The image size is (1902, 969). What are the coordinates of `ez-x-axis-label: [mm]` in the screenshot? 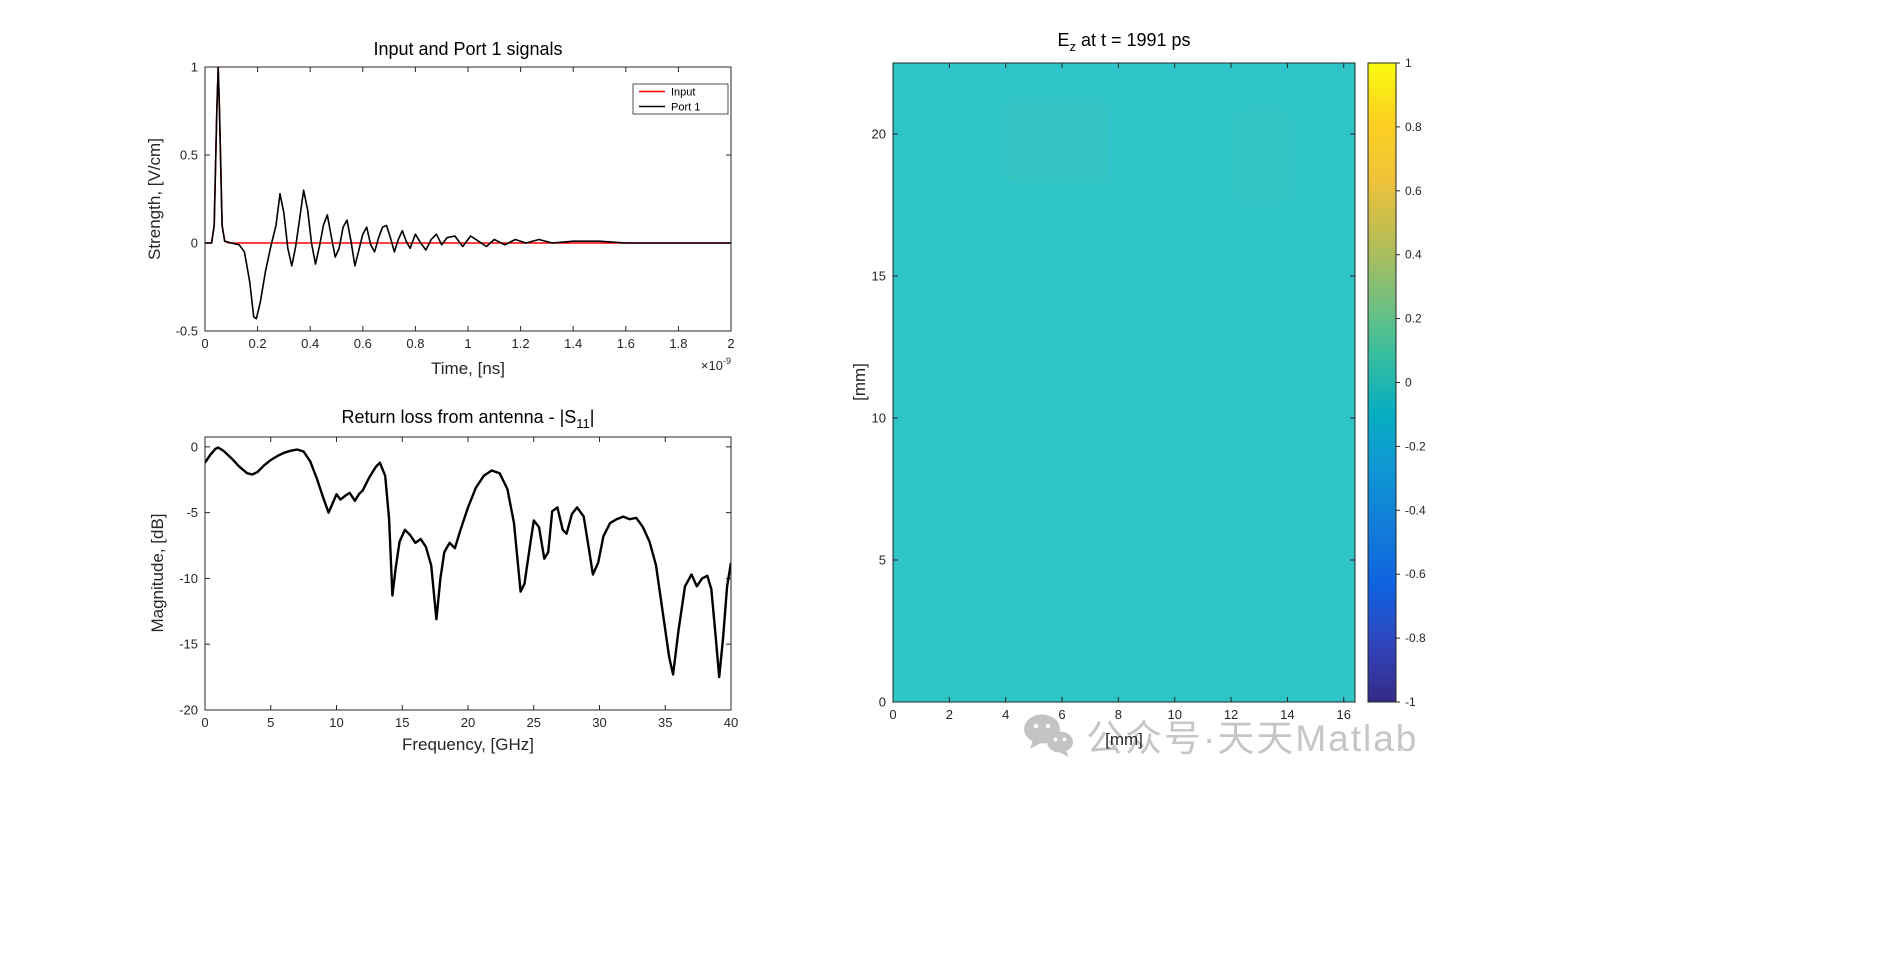 It's located at (1124, 739).